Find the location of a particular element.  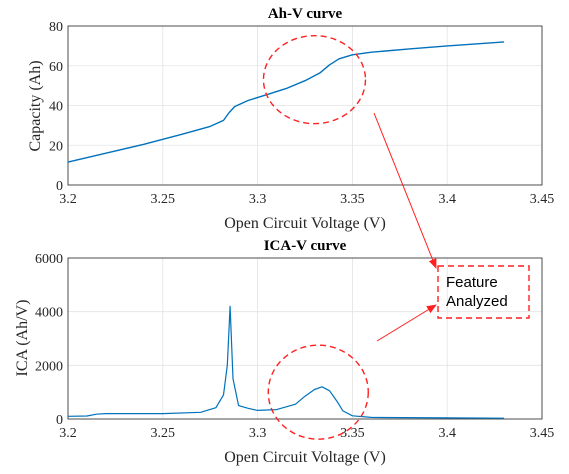

arrow-from-ica-v-ellipse is located at coordinates (406, 323).